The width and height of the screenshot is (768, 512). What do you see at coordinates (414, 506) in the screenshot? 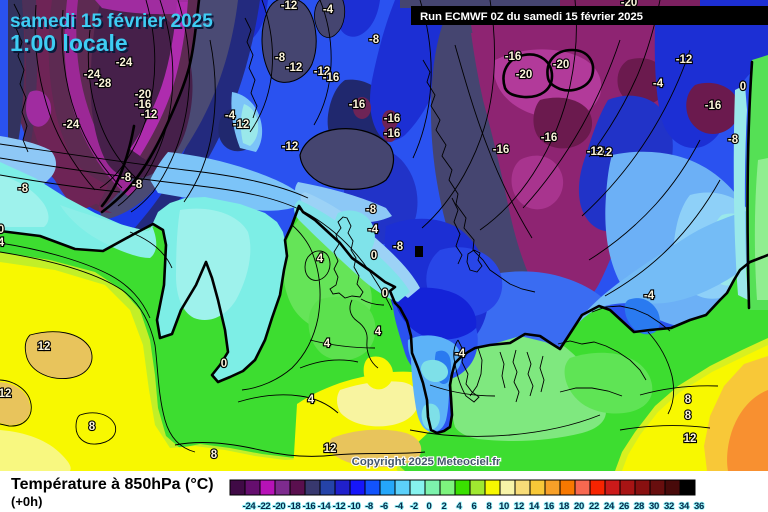
I see `svg-text: -2` at bounding box center [414, 506].